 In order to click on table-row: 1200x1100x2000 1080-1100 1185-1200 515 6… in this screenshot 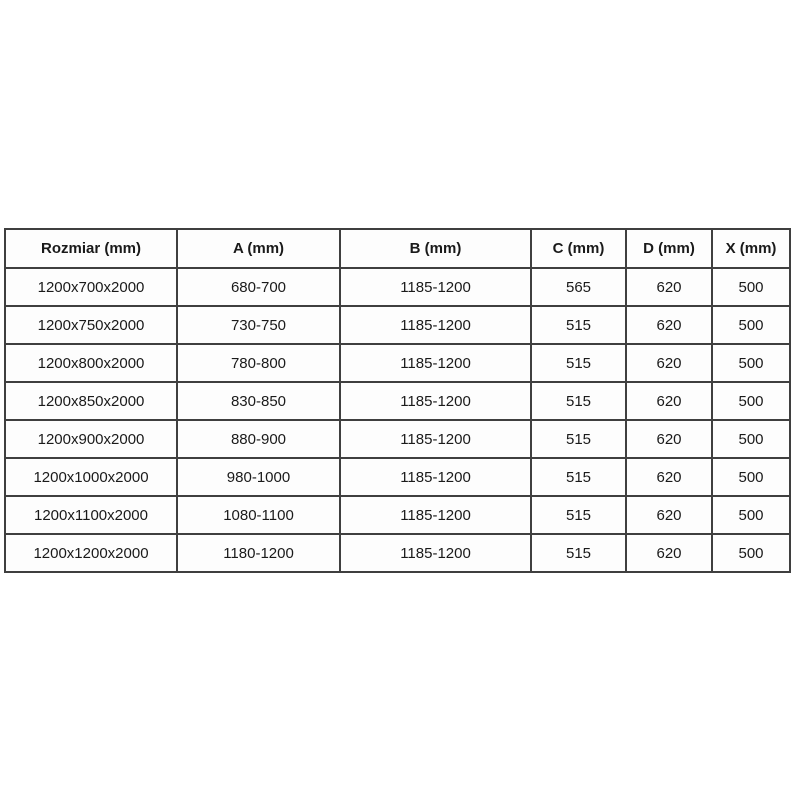, I will do `click(397, 515)`.